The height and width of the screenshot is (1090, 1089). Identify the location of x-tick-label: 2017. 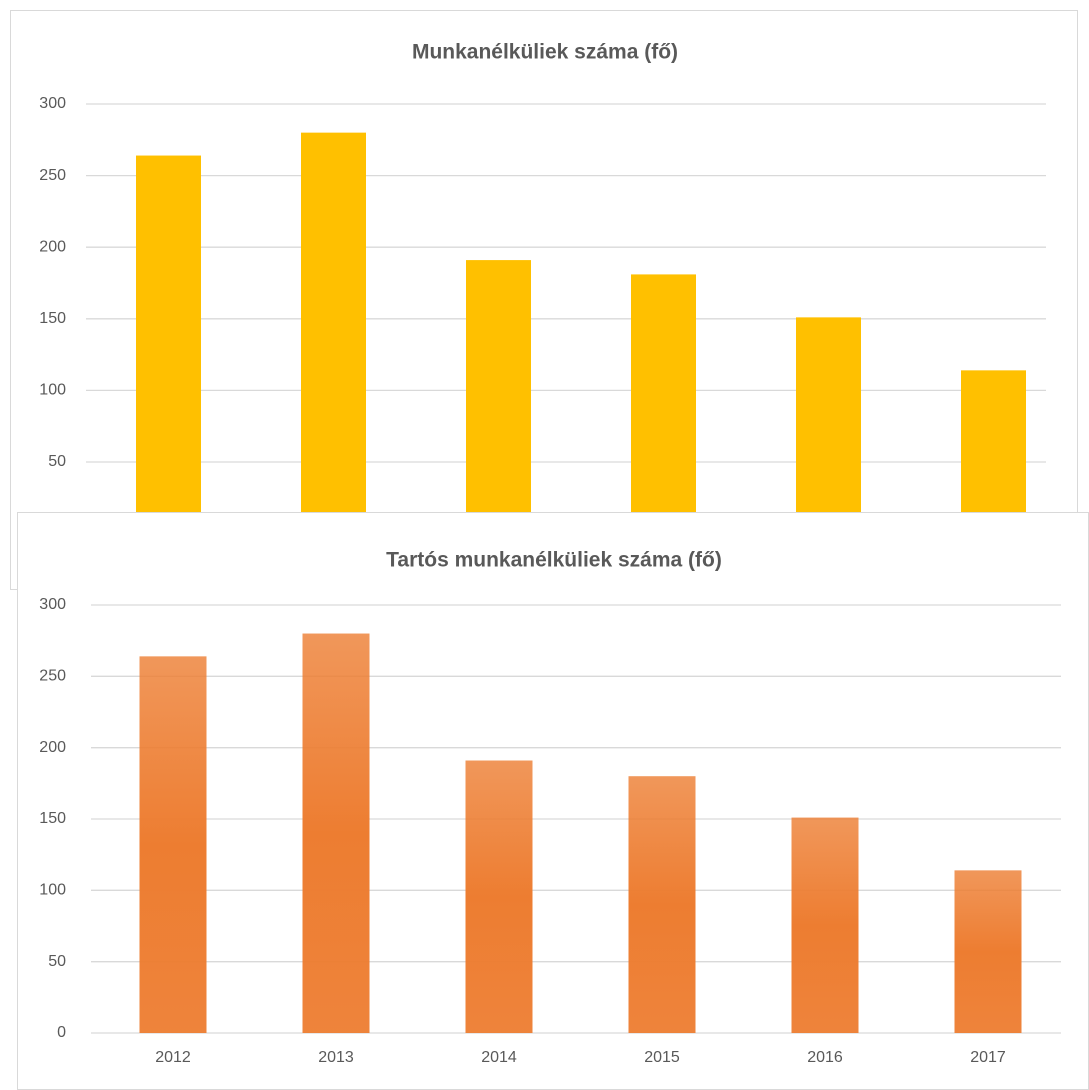
(988, 1057).